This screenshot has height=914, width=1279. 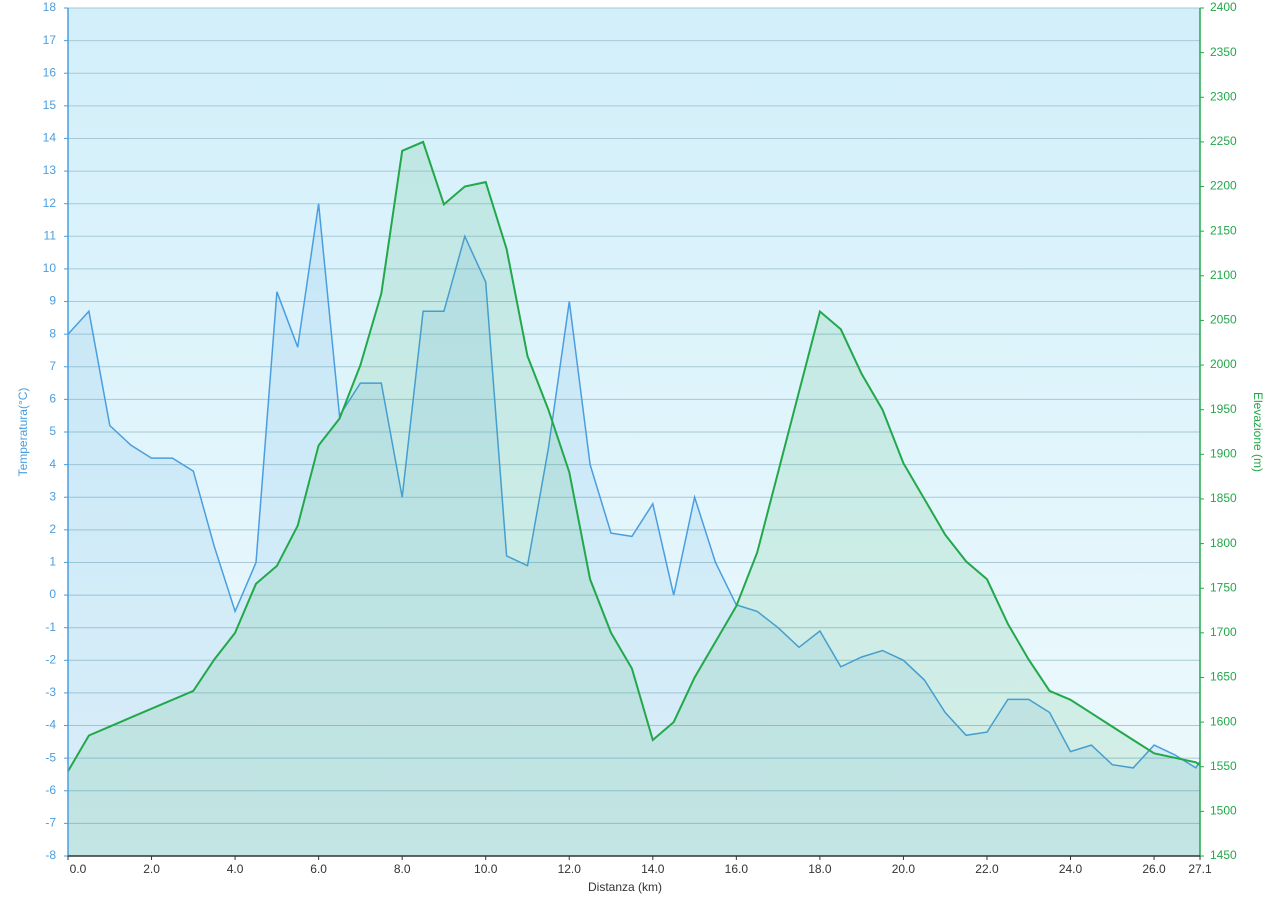 What do you see at coordinates (52, 464) in the screenshot?
I see `y-tick-label: 4` at bounding box center [52, 464].